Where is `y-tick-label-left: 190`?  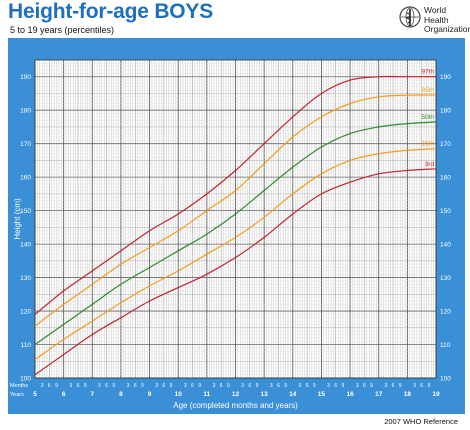 y-tick-label-left: 190 is located at coordinates (25, 77).